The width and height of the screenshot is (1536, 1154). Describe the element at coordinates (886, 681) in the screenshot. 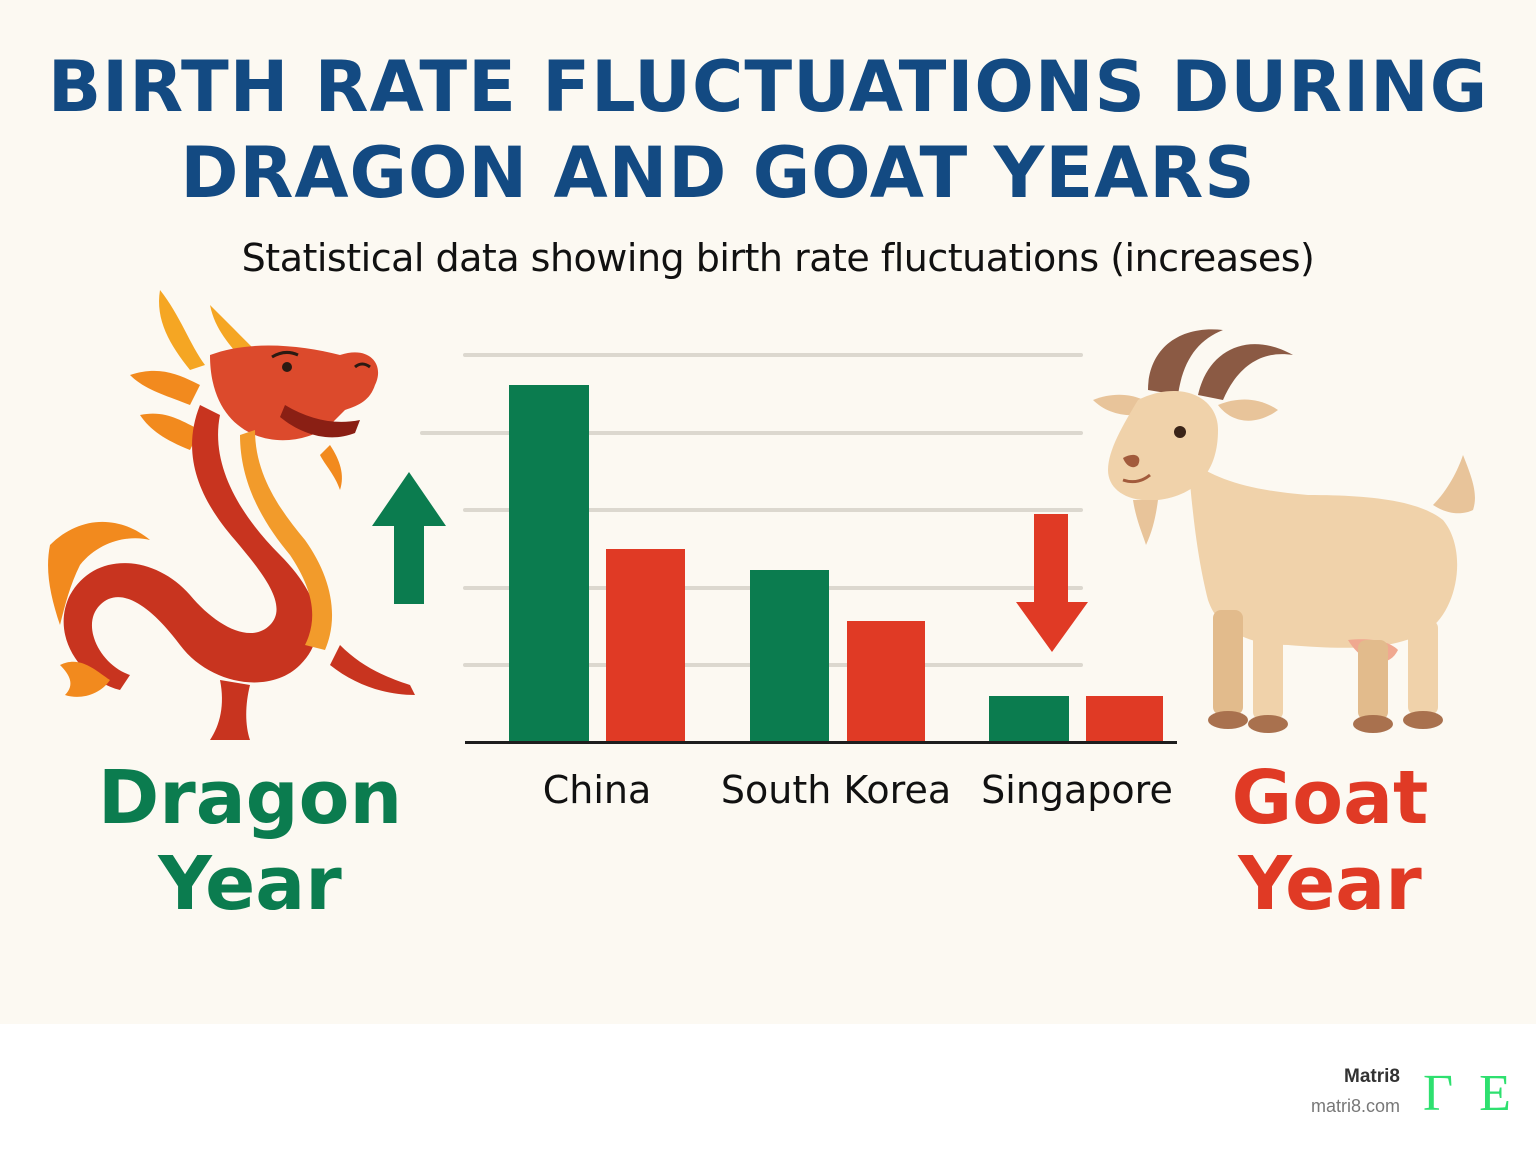

I see `bar-south-korea-goat` at that location.